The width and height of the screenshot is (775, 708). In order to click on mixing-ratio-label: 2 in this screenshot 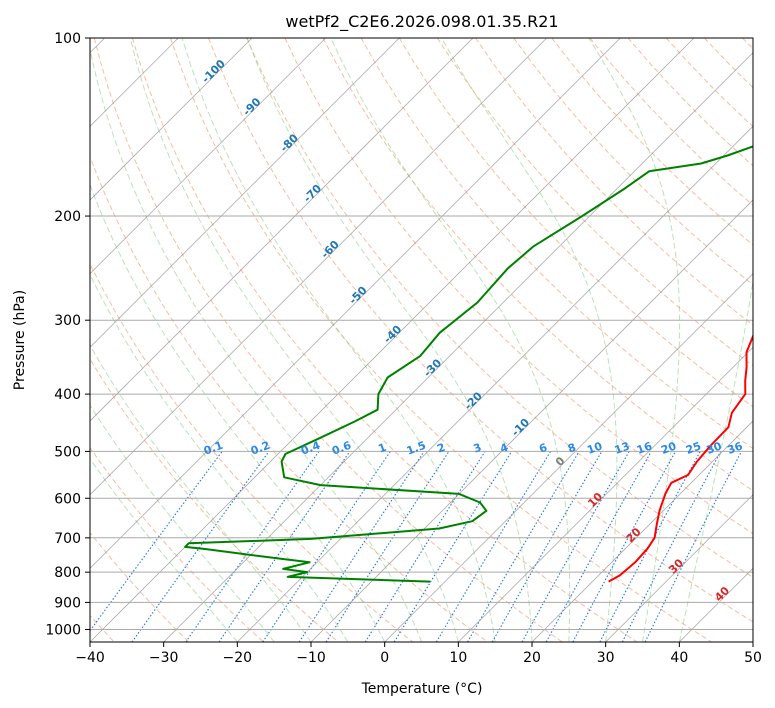, I will do `click(441, 448)`.